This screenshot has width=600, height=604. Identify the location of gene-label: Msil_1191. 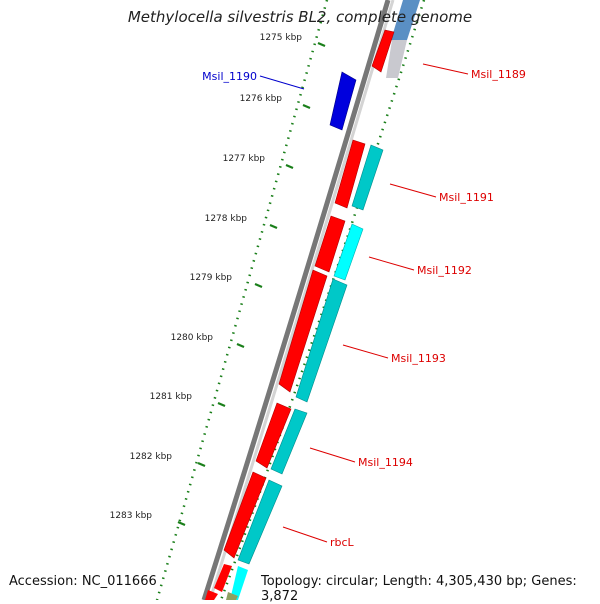
(466, 197).